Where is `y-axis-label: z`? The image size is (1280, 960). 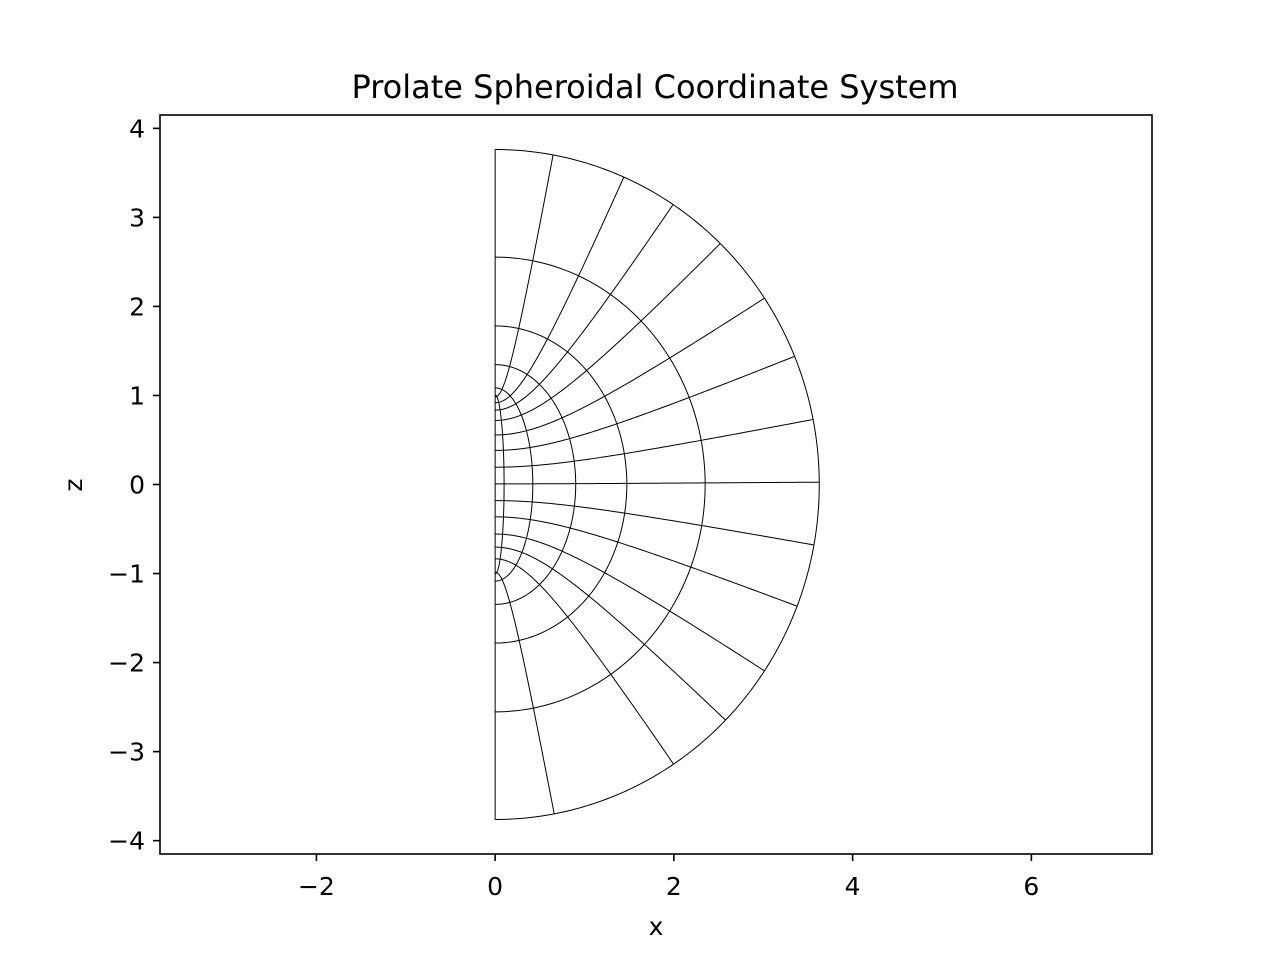 y-axis-label: z is located at coordinates (73, 484).